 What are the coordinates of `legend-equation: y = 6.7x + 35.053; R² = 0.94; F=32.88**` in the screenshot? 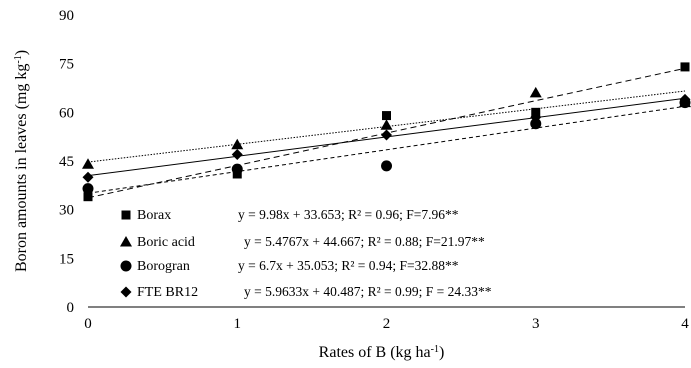 It's located at (348, 265).